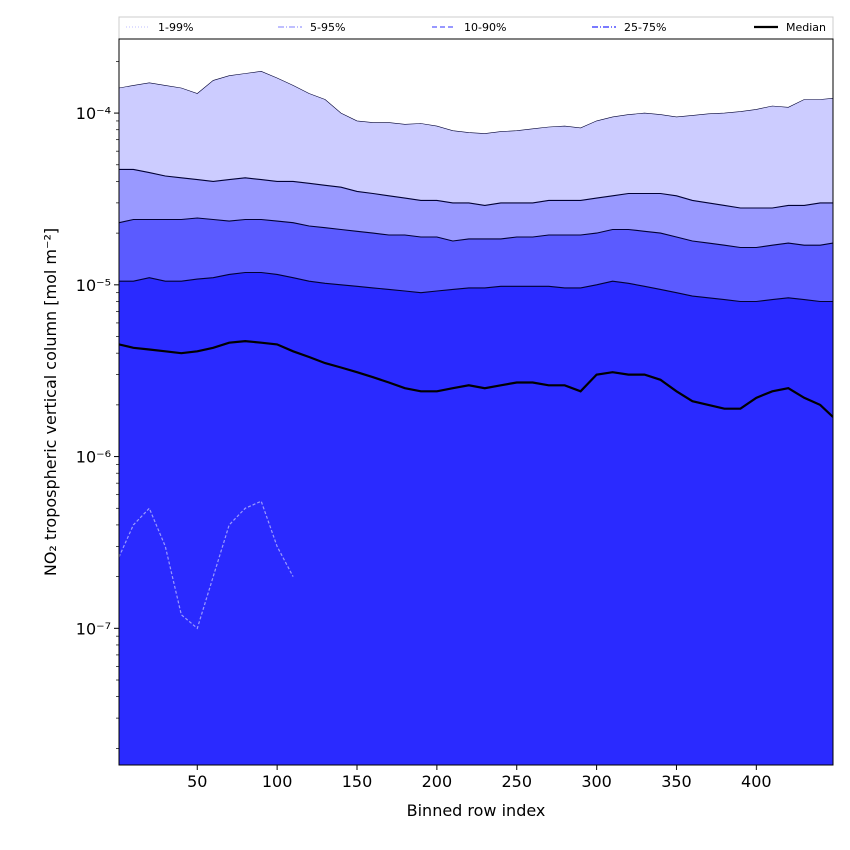 The height and width of the screenshot is (850, 850). I want to click on y-tick-label: 10⁻⁶, so click(93, 457).